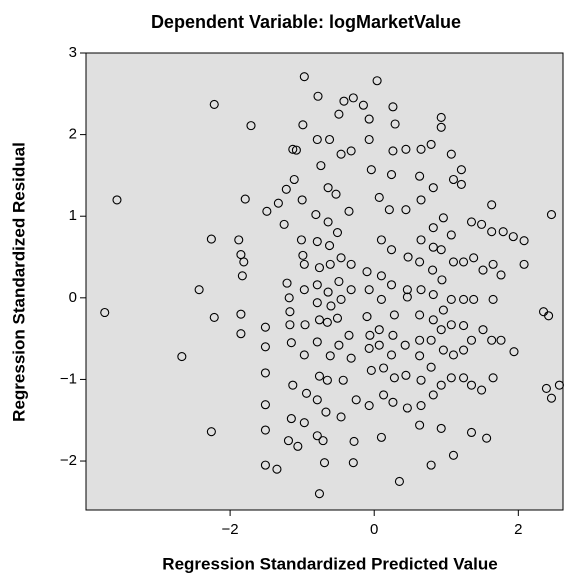 The image size is (571, 583). What do you see at coordinates (329, 563) in the screenshot?
I see `x-axis-label: Regression Standardized Predicted Value` at bounding box center [329, 563].